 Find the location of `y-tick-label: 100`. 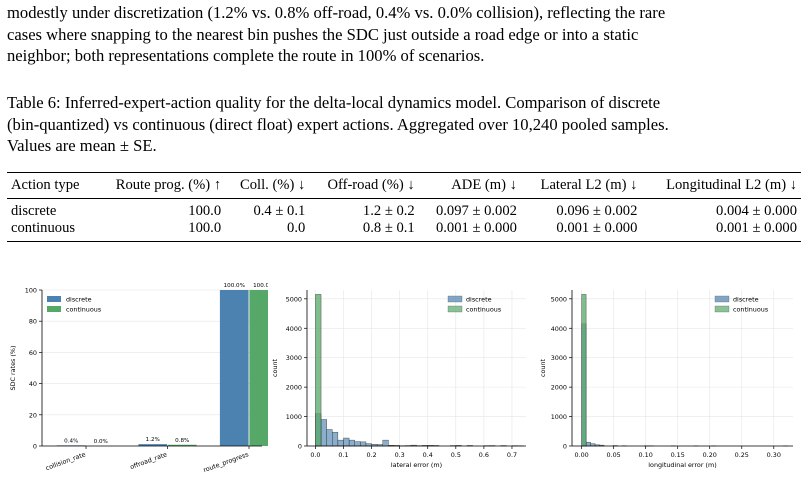

y-tick-label: 100 is located at coordinates (31, 291).